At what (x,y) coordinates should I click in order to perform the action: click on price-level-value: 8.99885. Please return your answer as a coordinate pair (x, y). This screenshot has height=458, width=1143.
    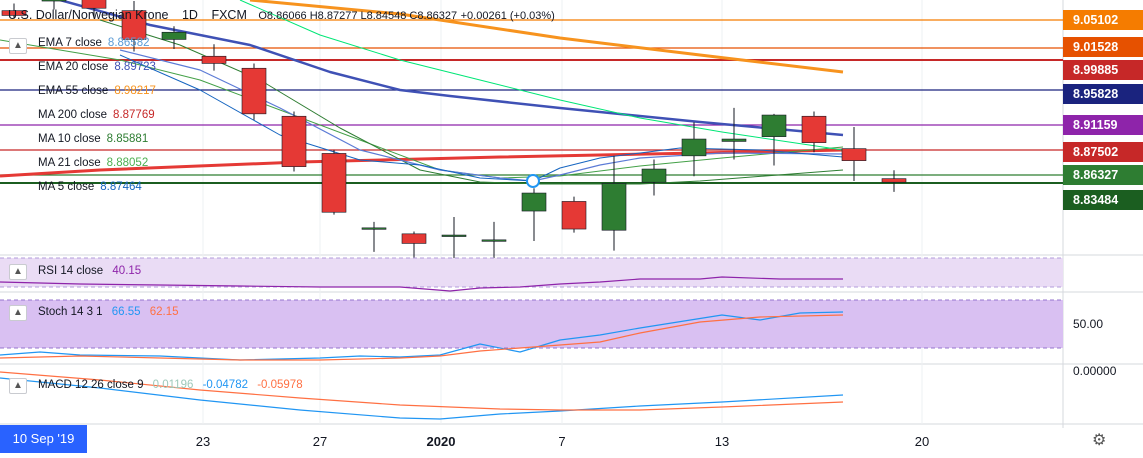
    Looking at the image, I should click on (1095, 70).